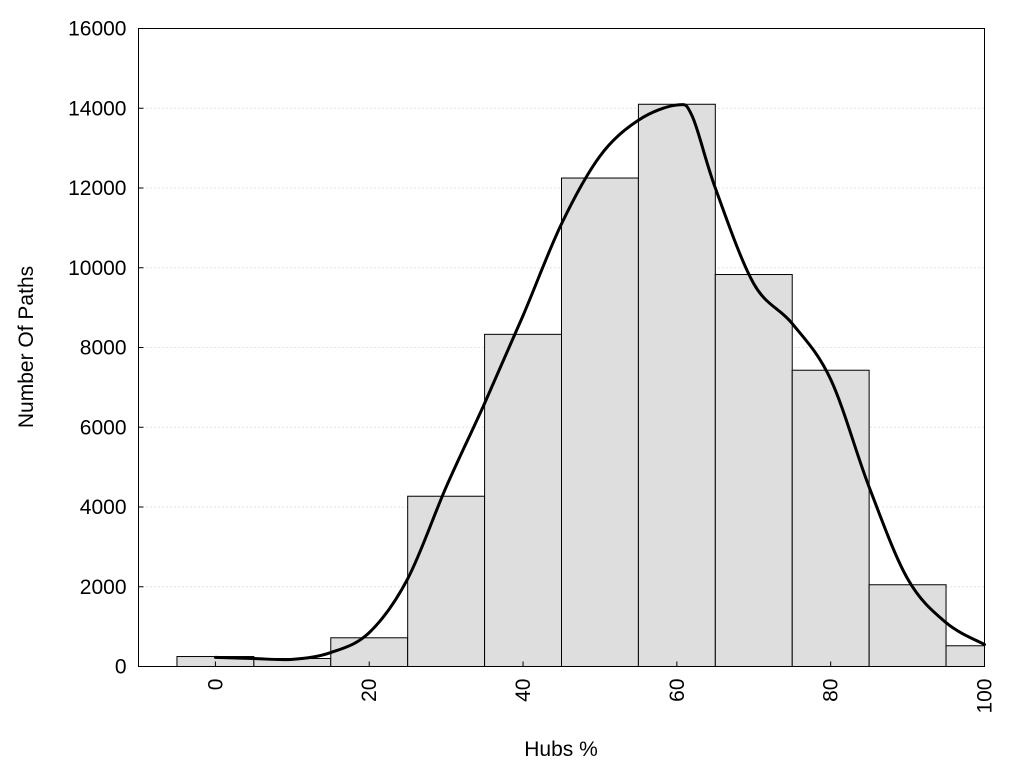  I want to click on y-tick-label: 8000, so click(103, 348).